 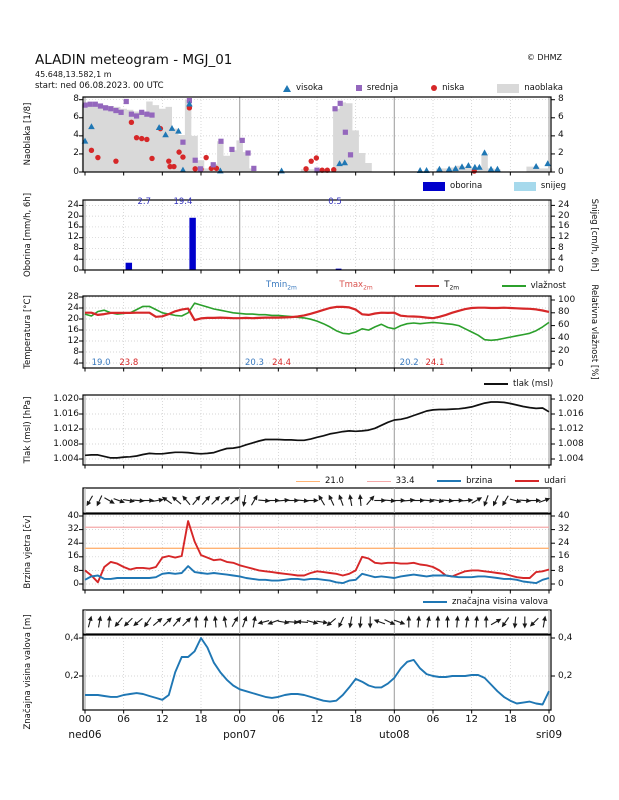 What do you see at coordinates (567, 299) in the screenshot?
I see `ytick-label-right: 100` at bounding box center [567, 299].